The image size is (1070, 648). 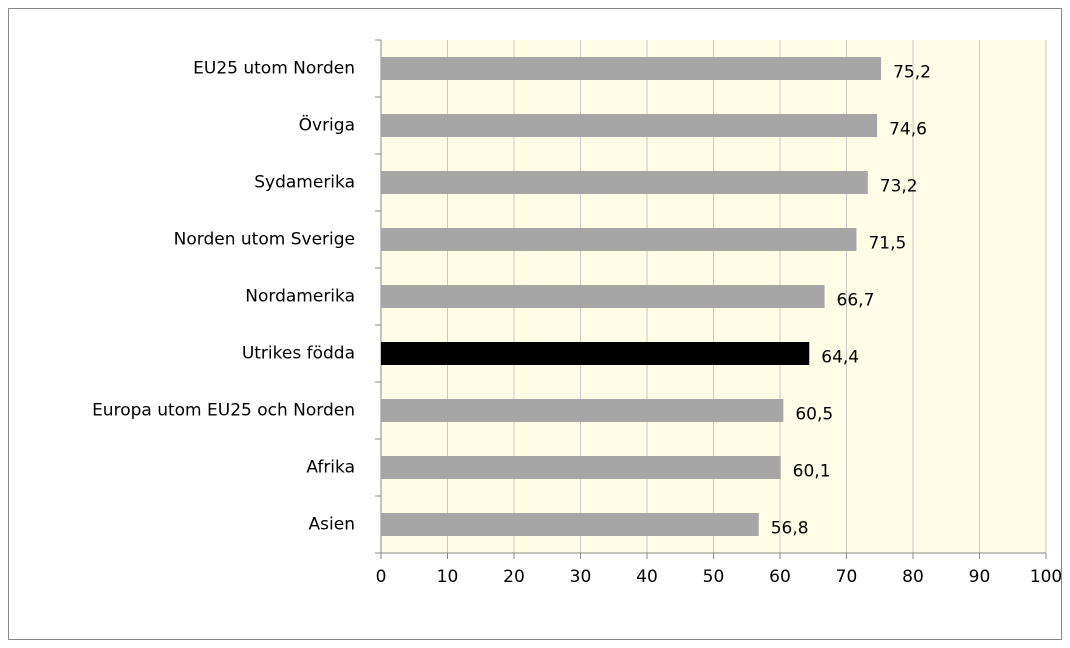 I want to click on x-tick-label: 90, so click(x=980, y=577).